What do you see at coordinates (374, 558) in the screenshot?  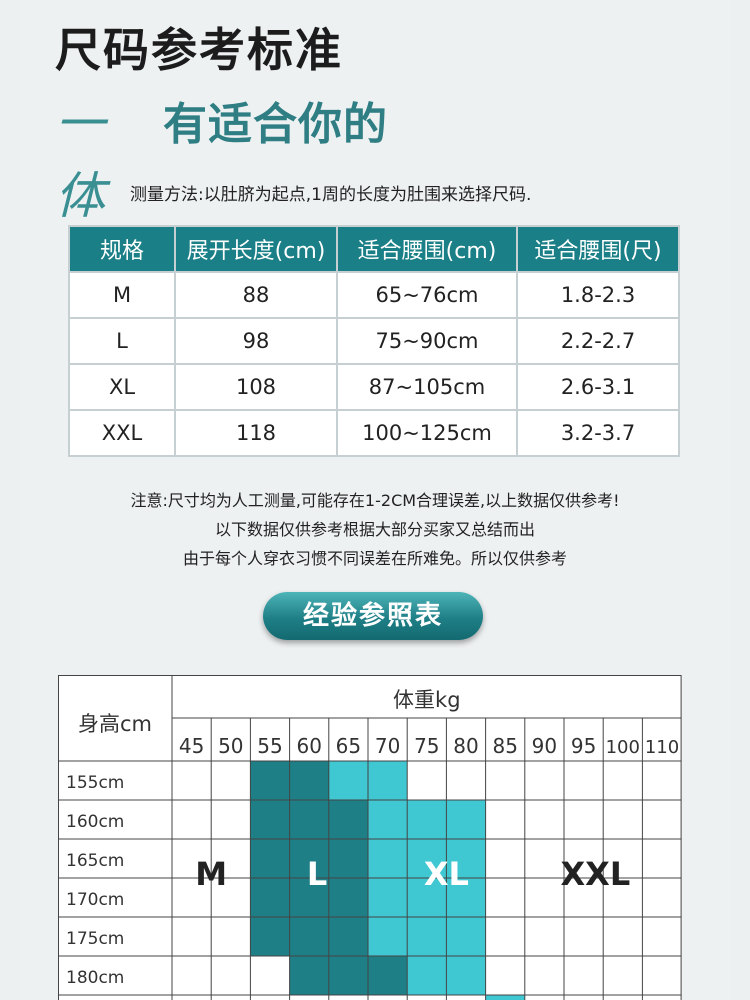 I see `note-line: 由于每个人穿衣习惯不同误差在所难免。所以仅供参考` at bounding box center [374, 558].